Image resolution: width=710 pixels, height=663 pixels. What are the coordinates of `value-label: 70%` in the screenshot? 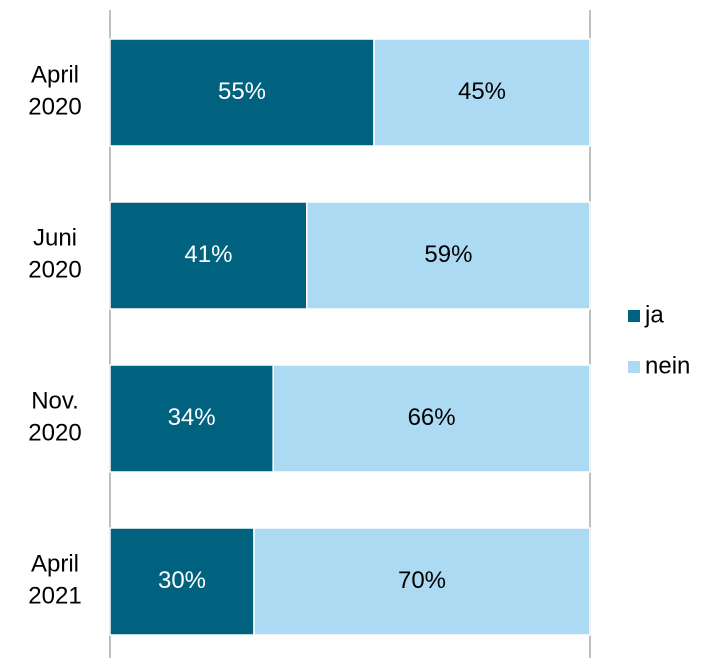 It's located at (422, 580).